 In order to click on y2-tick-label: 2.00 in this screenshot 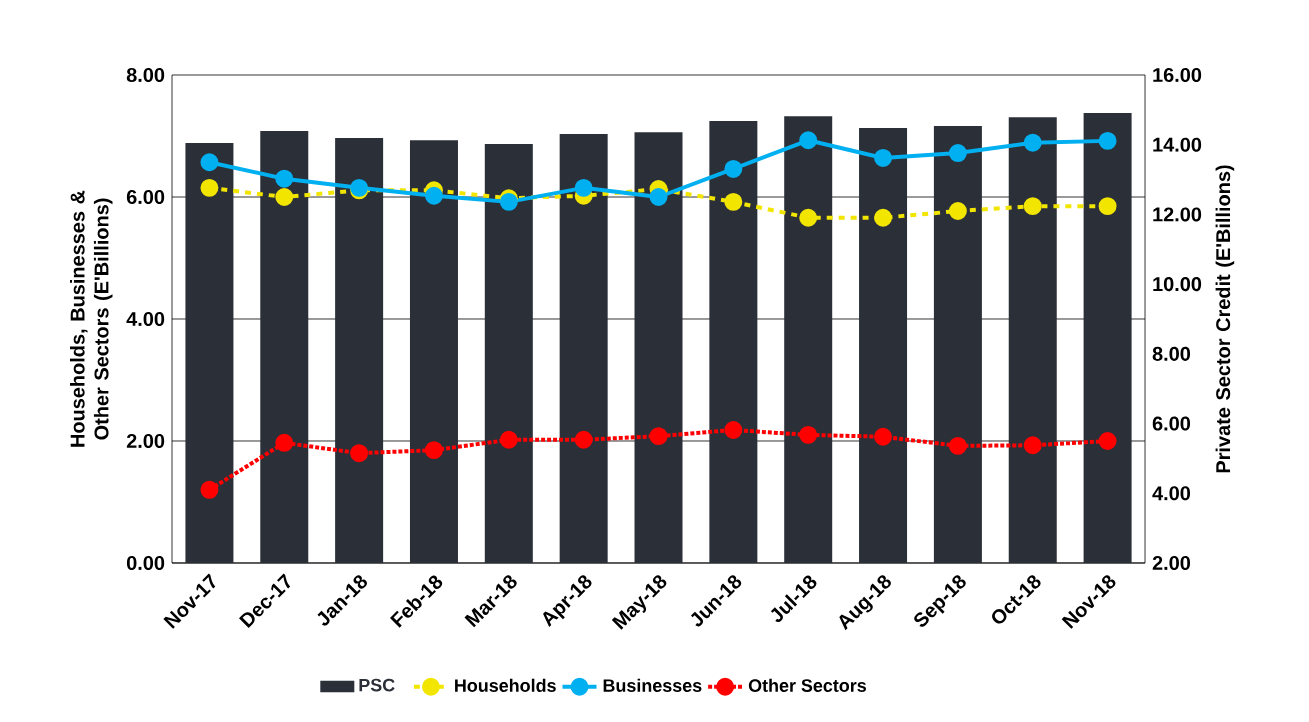, I will do `click(1171, 563)`.